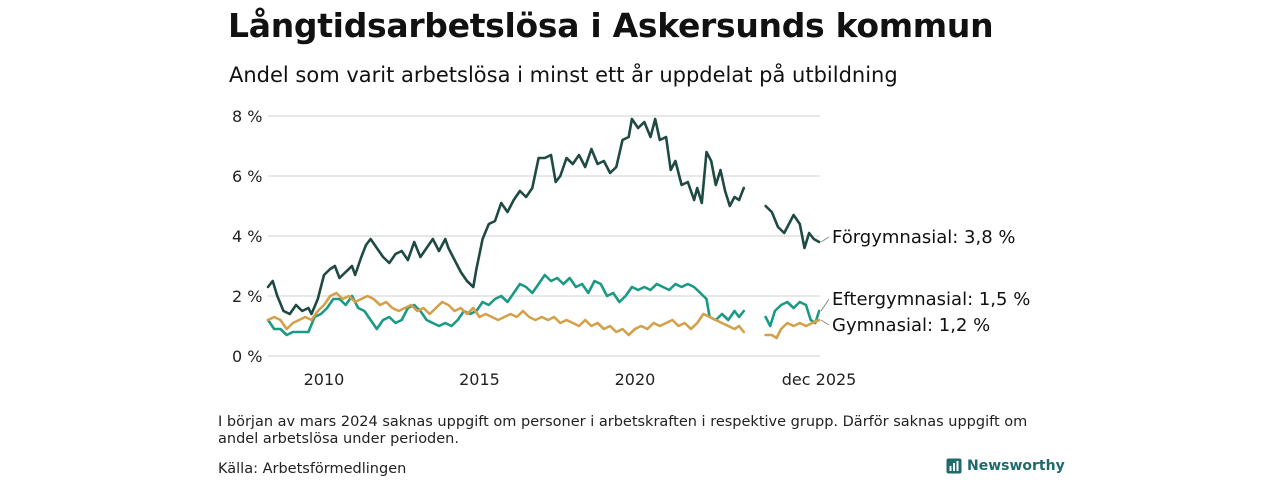  I want to click on source-text: Källa: Arbetsförmedlingen, so click(312, 469).